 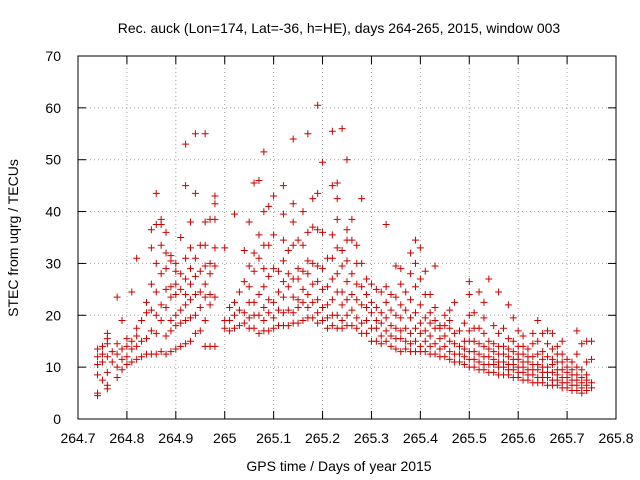 I want to click on x-tick-label: 265.6, so click(x=518, y=438).